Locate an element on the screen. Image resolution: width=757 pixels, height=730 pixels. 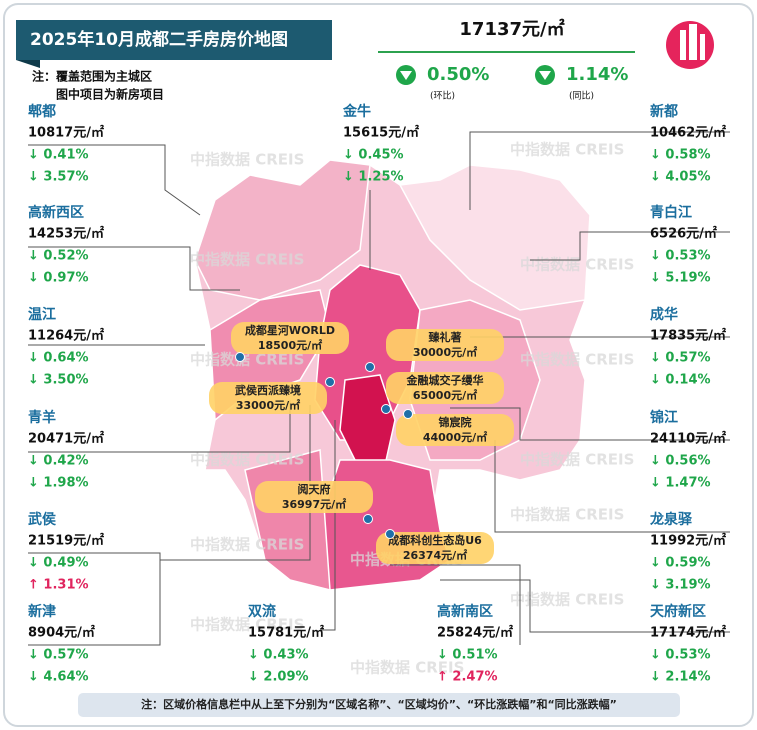
avg-price: 17137元/㎡ is located at coordinates (511, 29).